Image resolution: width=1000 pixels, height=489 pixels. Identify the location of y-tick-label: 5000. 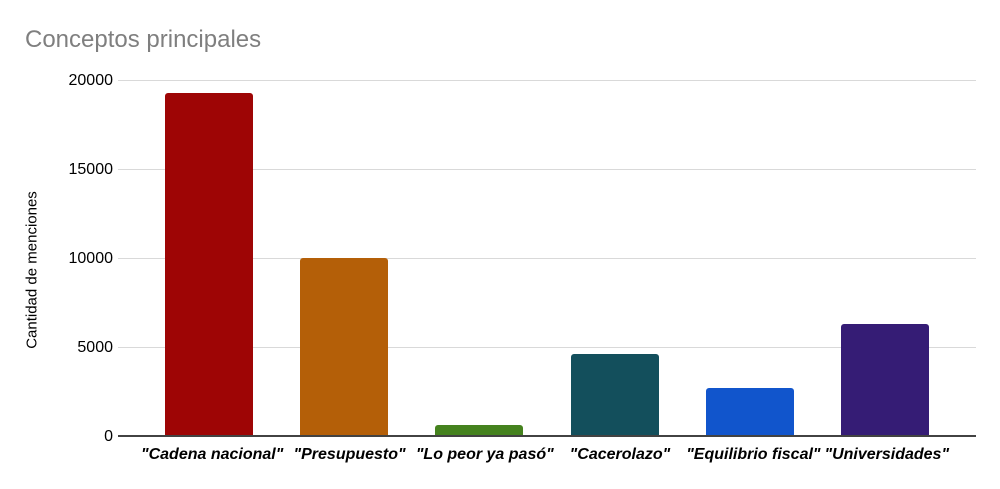
(95, 347).